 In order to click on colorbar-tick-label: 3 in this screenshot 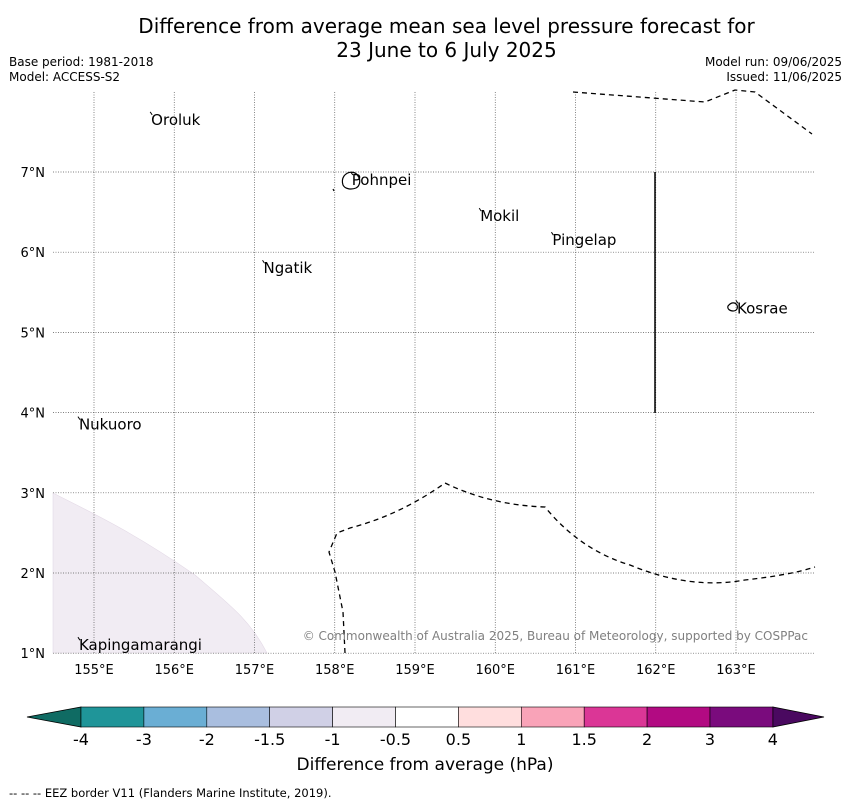, I will do `click(710, 739)`.